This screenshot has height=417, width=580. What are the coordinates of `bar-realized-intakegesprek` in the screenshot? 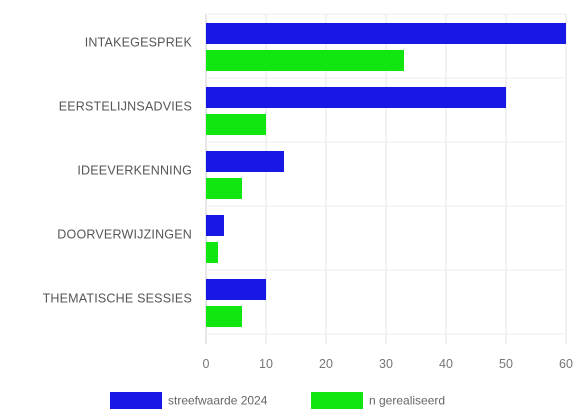 It's located at (305, 60).